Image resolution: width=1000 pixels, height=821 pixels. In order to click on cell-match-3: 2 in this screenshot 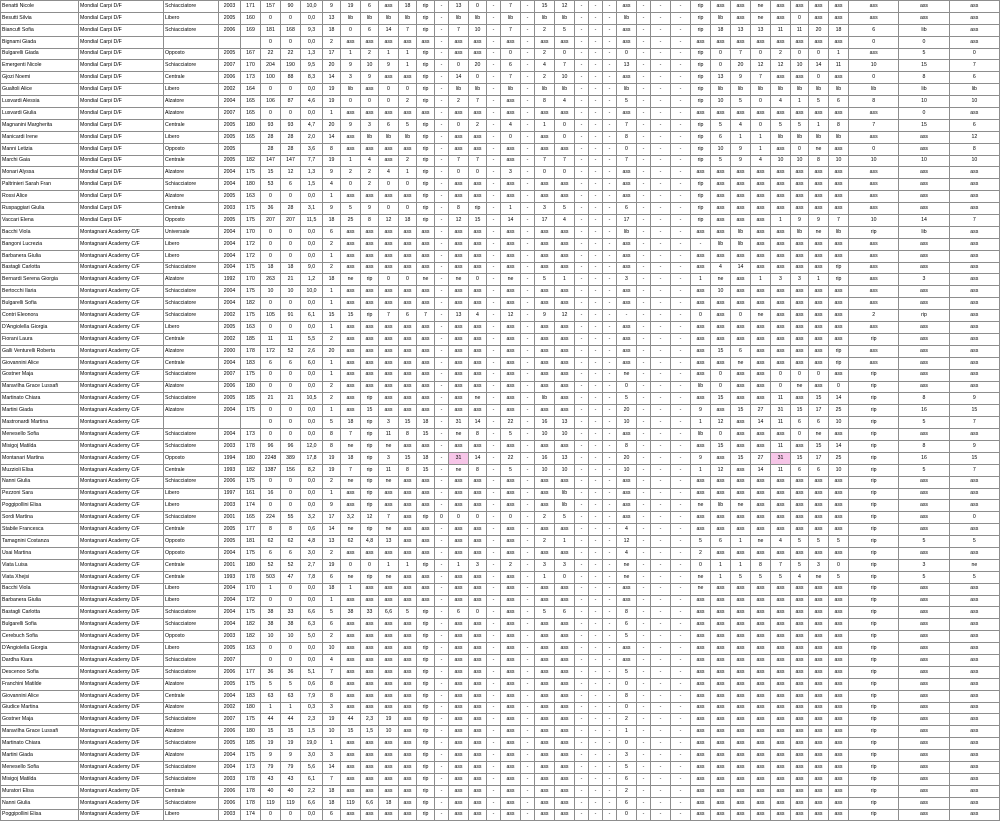, I will do `click(369, 185)`.